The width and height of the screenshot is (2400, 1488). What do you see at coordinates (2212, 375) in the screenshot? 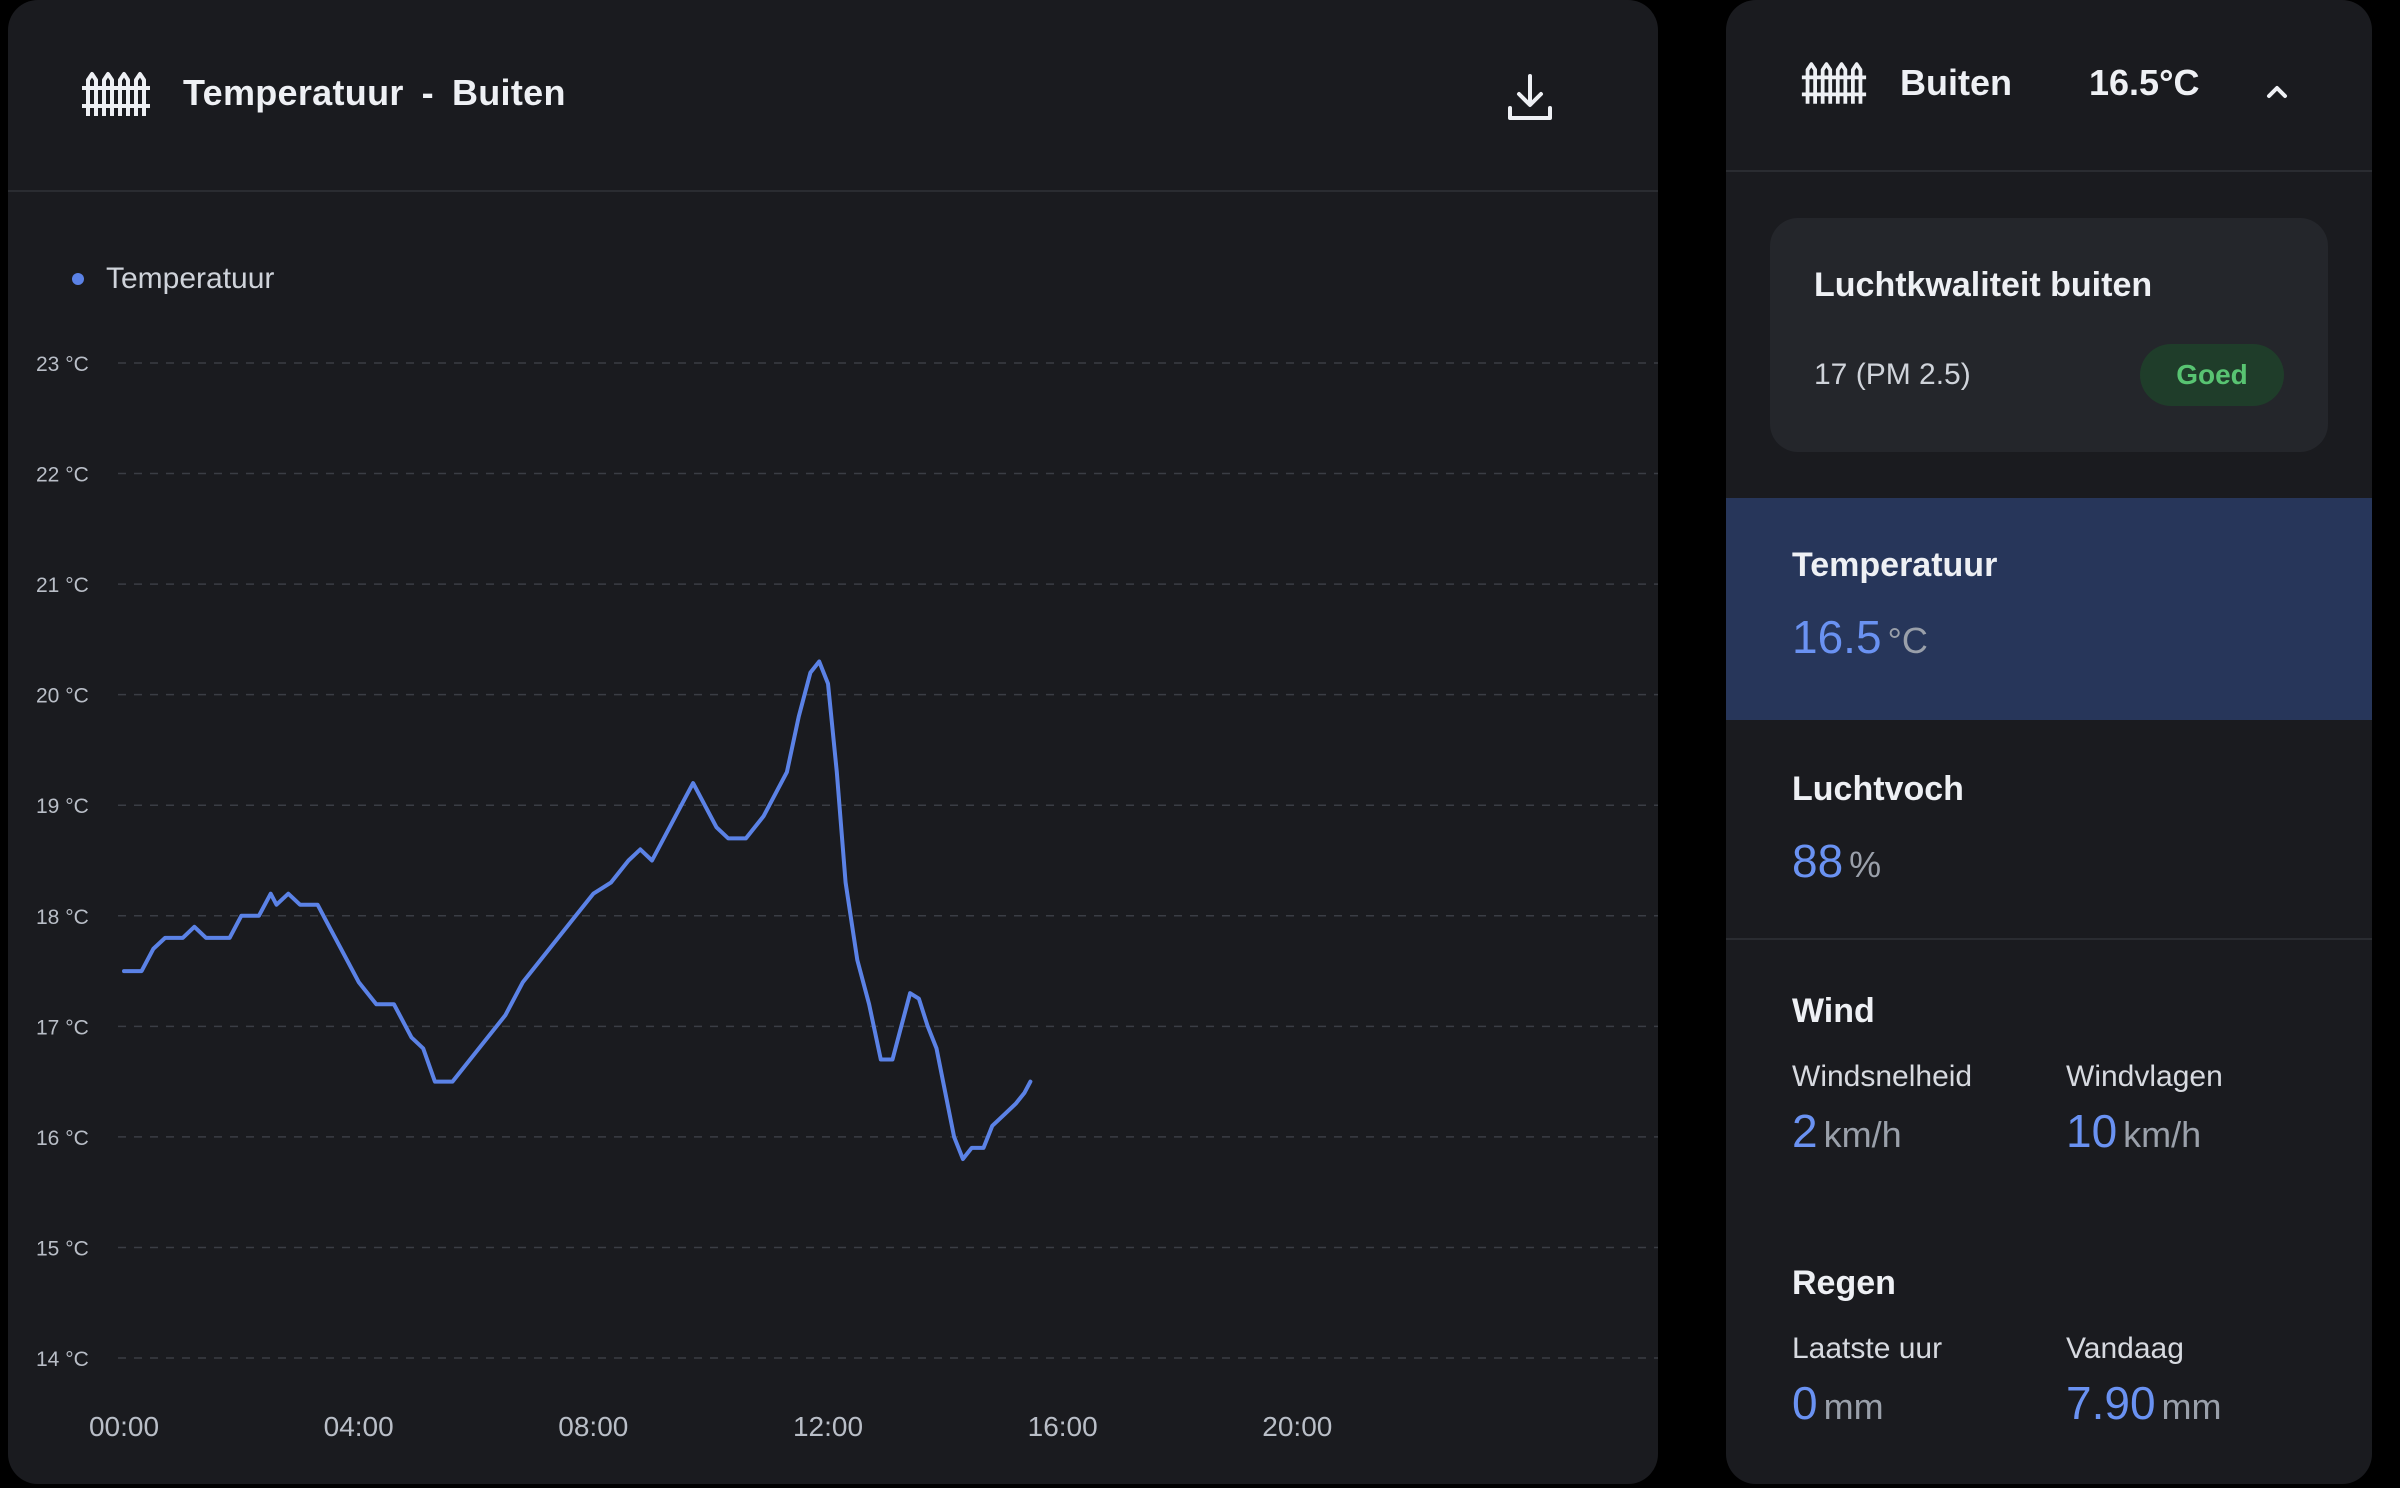
I see `air-quality-status-badge: Goed` at bounding box center [2212, 375].